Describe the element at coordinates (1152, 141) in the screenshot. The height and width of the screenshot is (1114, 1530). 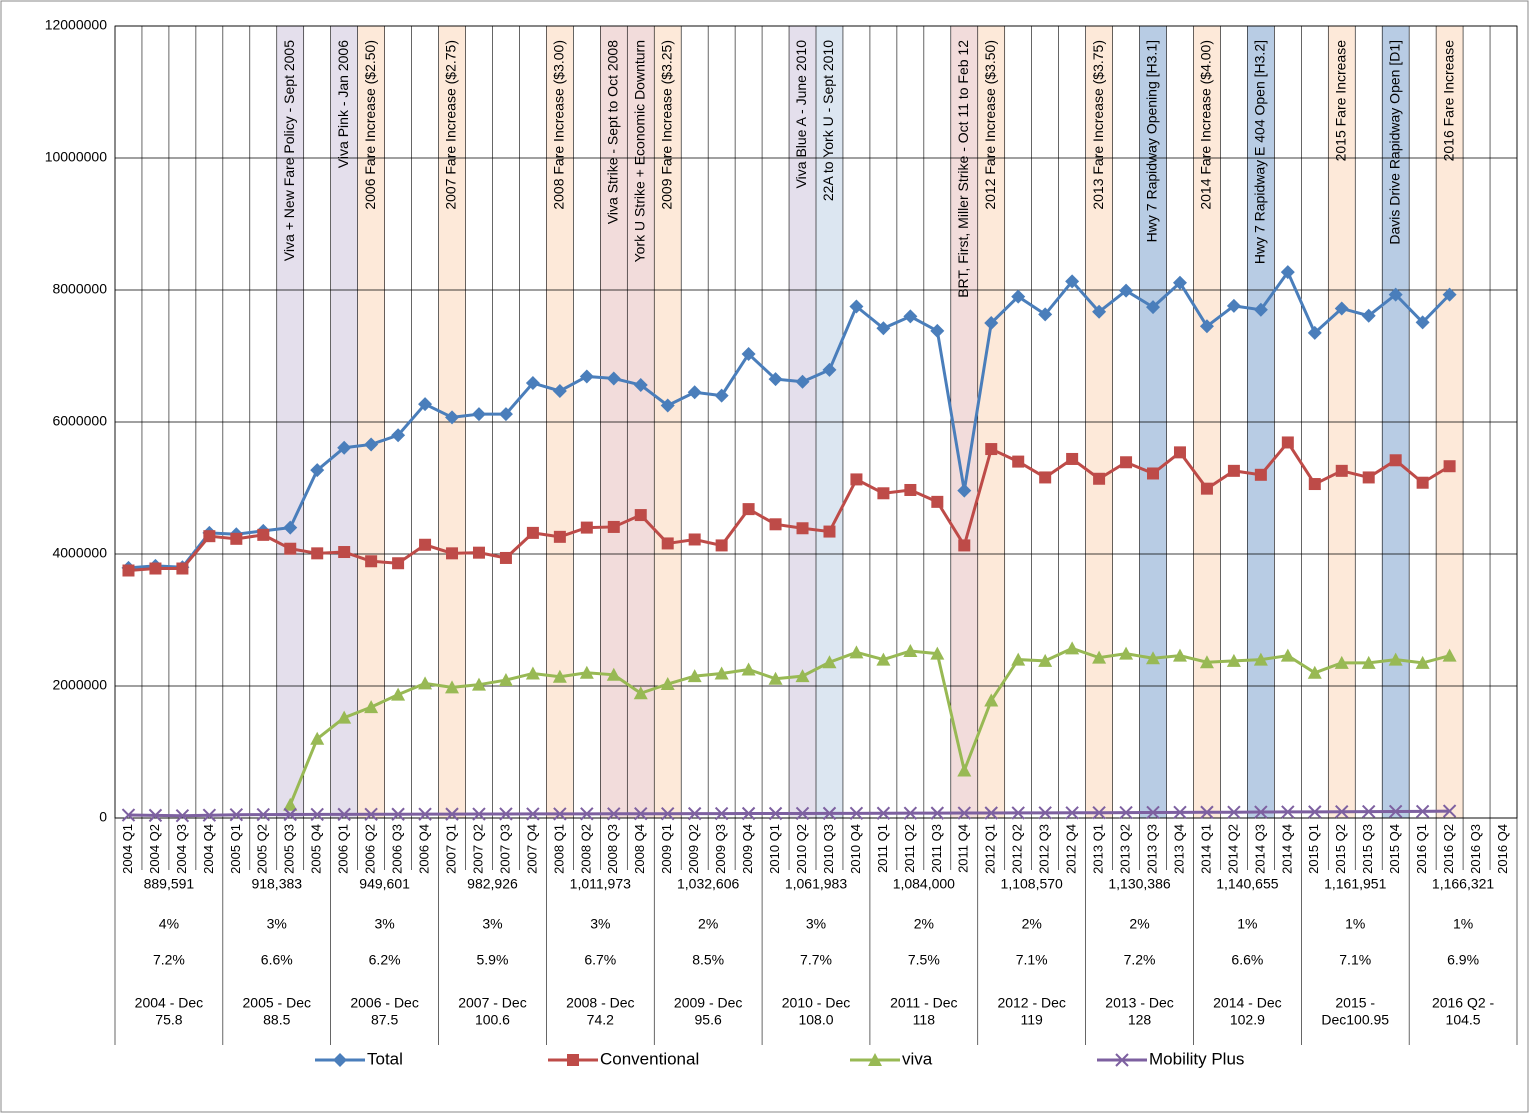
I see `annotation-text: Hwy 7 Rapidway Opening [H3.1]` at that location.